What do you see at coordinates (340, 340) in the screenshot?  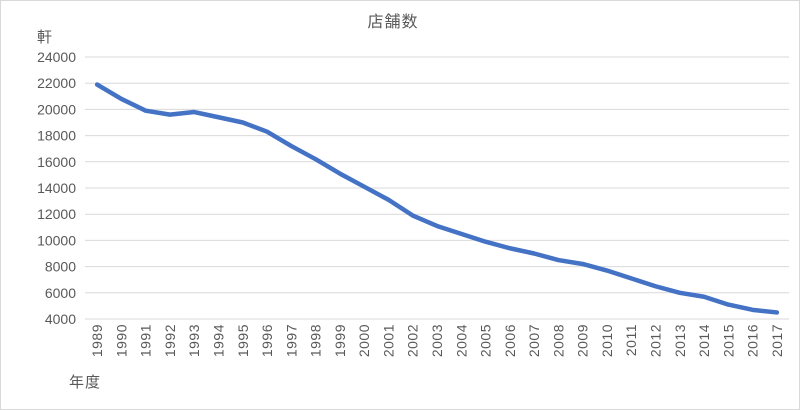 I see `x-axis-tick-label: 1999` at bounding box center [340, 340].